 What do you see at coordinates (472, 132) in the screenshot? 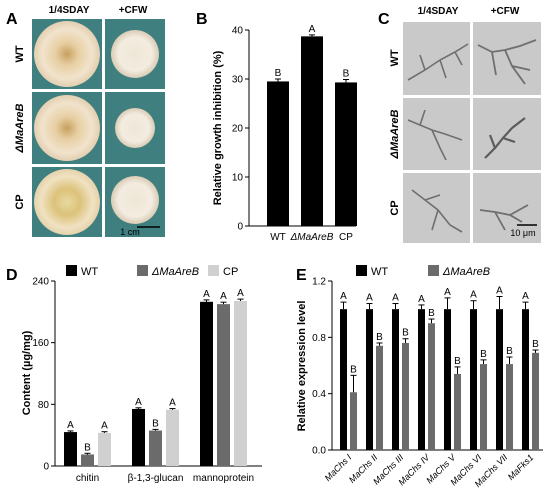
I see `panel-c-micrographs` at bounding box center [472, 132].